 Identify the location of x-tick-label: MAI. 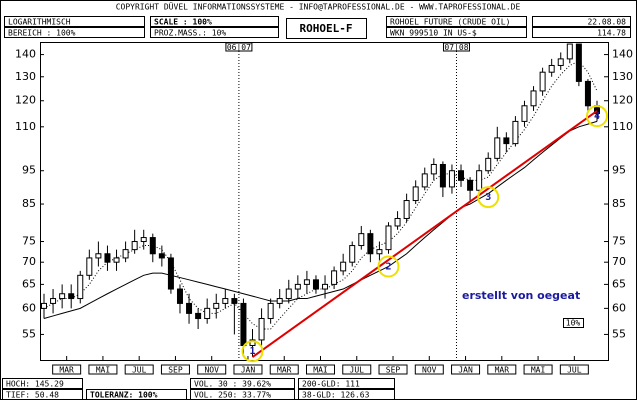
(538, 370).